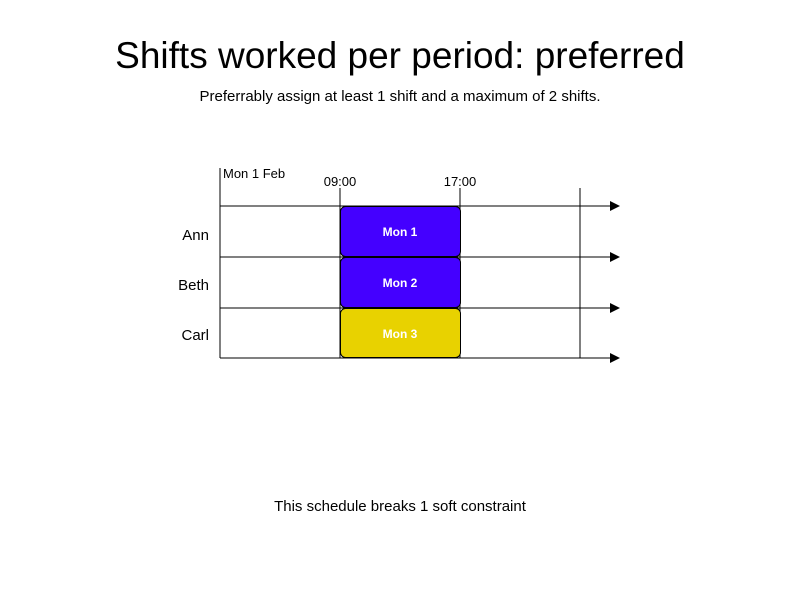 The height and width of the screenshot is (600, 800). I want to click on time-label-0900: 09:00, so click(340, 181).